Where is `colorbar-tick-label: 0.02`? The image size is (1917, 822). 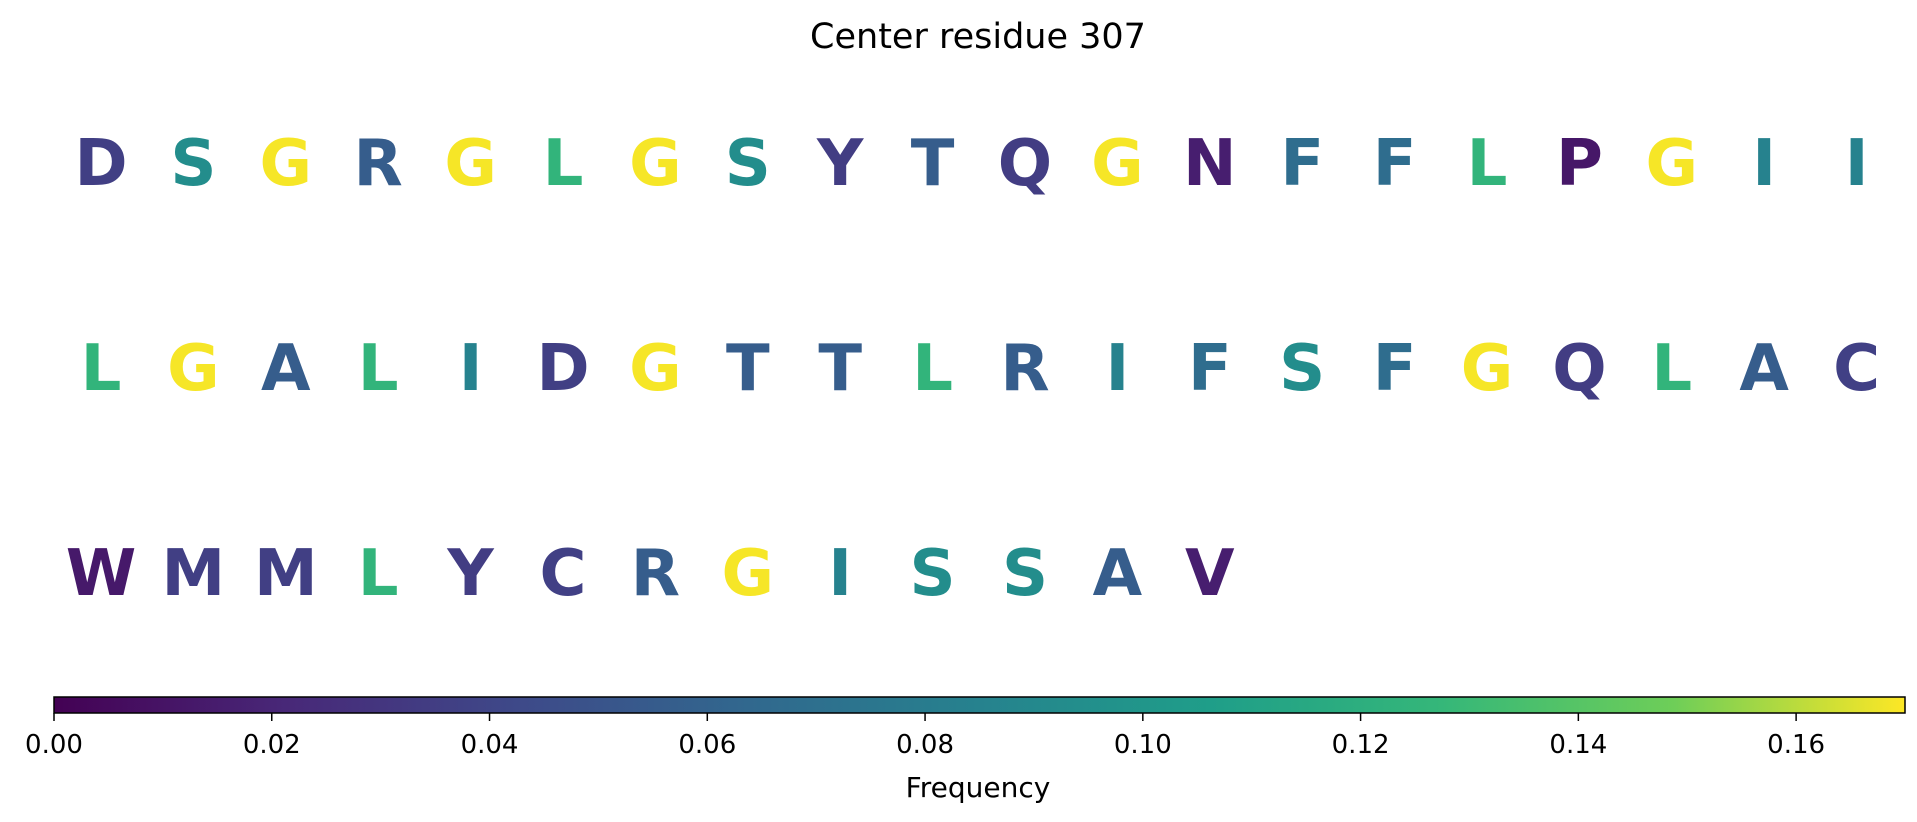
colorbar-tick-label: 0.02 is located at coordinates (272, 745).